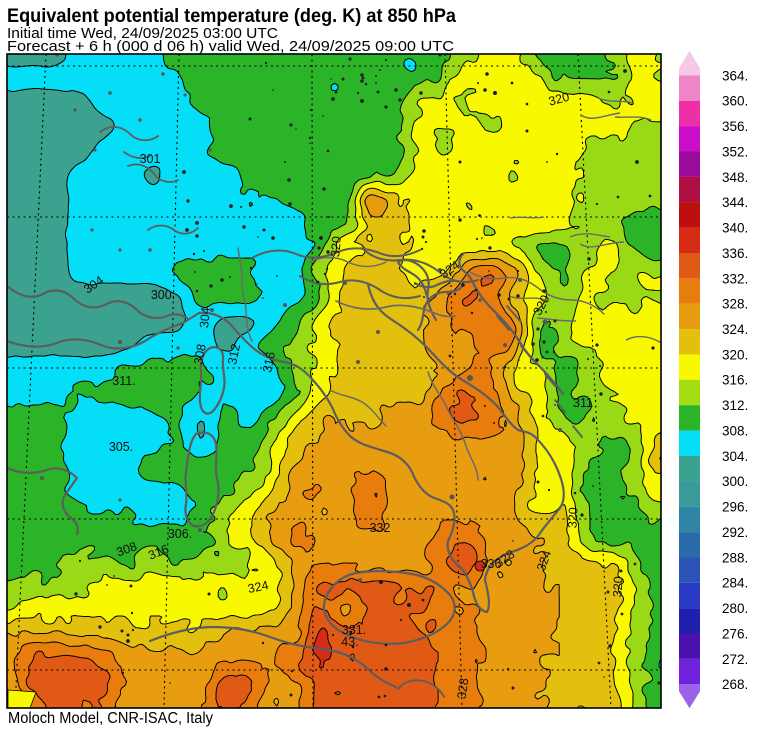 The height and width of the screenshot is (731, 760). What do you see at coordinates (205, 318) in the screenshot?
I see `svg-text: 304` at bounding box center [205, 318].